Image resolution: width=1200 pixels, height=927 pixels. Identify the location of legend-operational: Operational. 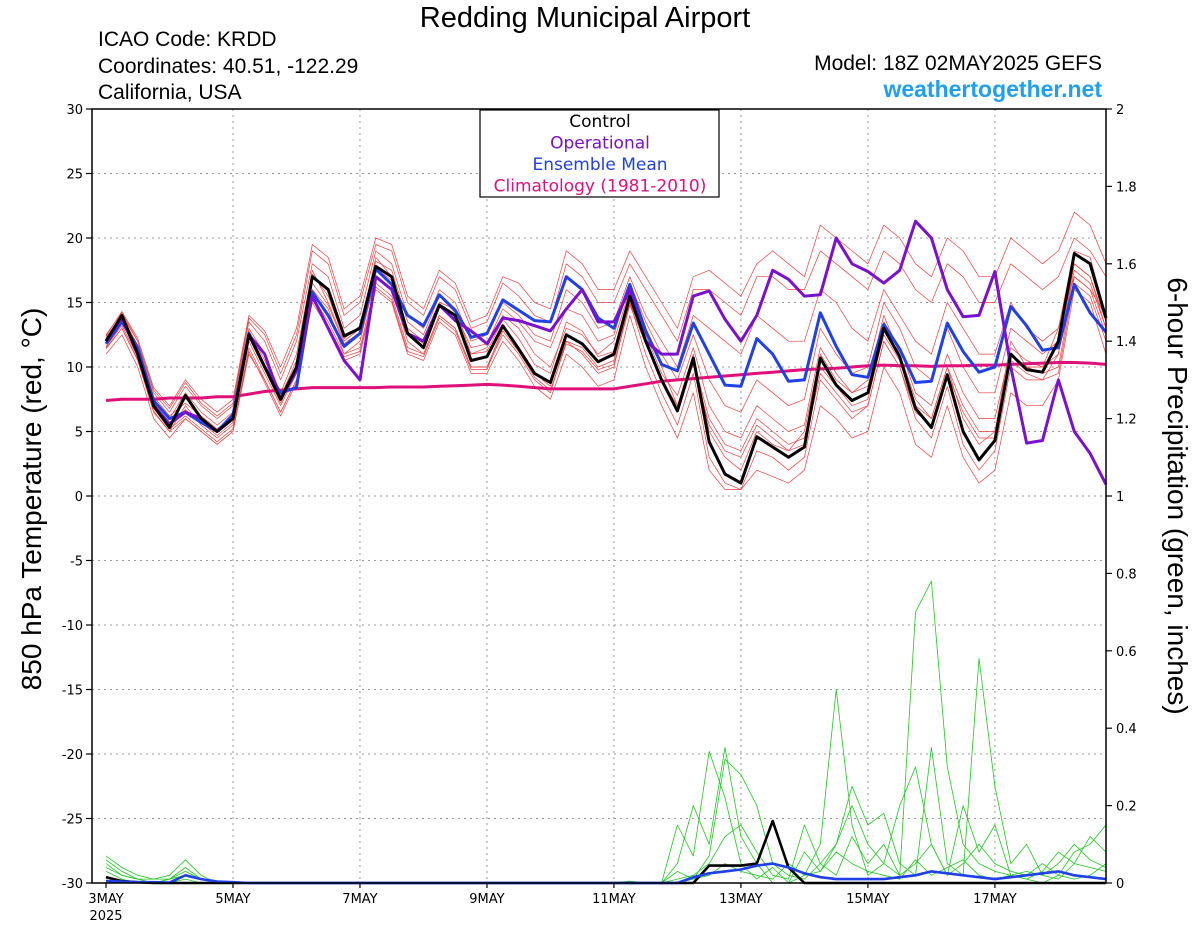
(600, 144).